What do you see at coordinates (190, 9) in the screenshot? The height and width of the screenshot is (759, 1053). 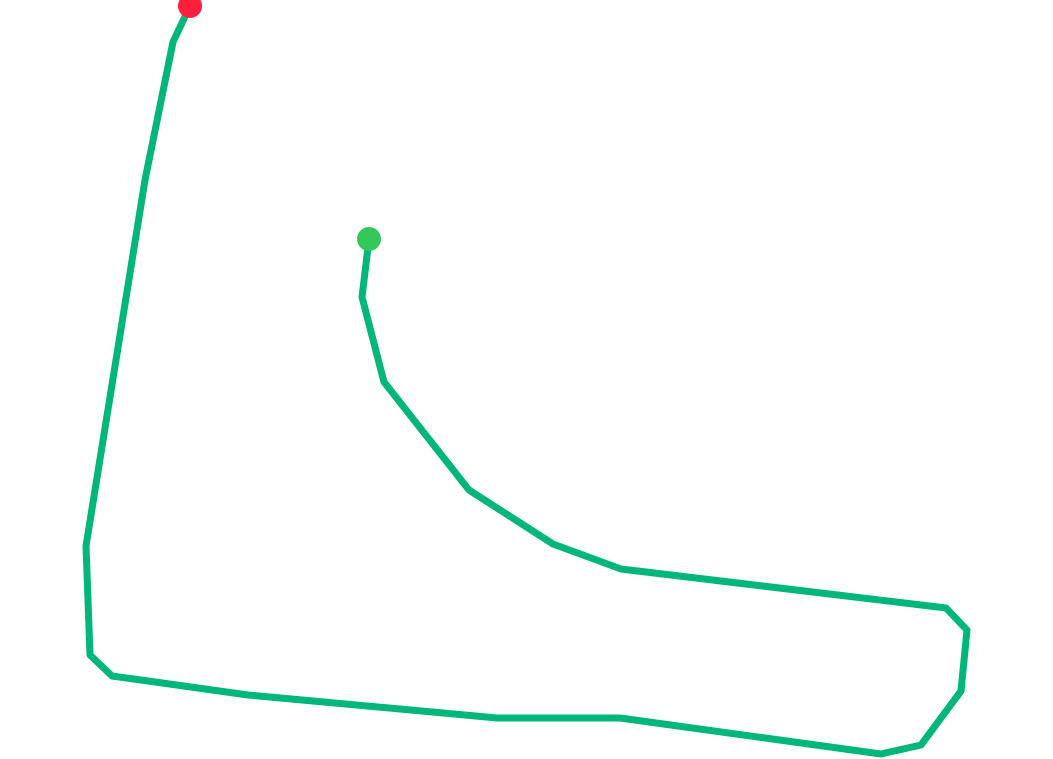 I see `end-point-icon` at bounding box center [190, 9].